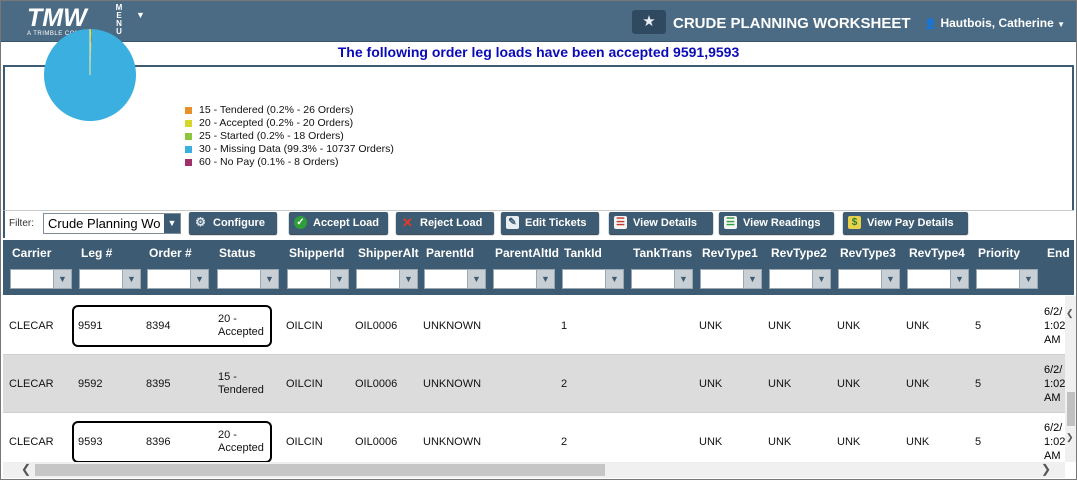 This screenshot has width=1077, height=480. Describe the element at coordinates (62, 21) in the screenshot. I see `tmw-logo: TMW A TRIMBLE COMPANY` at that location.